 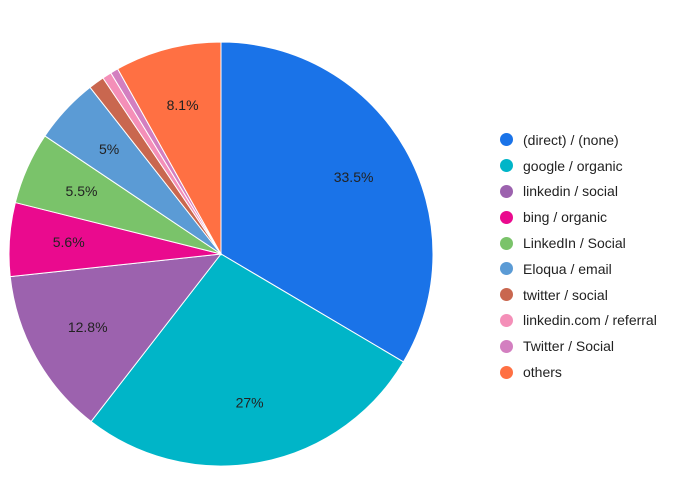 What do you see at coordinates (570, 191) in the screenshot?
I see `legend-label: linkedin / social` at bounding box center [570, 191].